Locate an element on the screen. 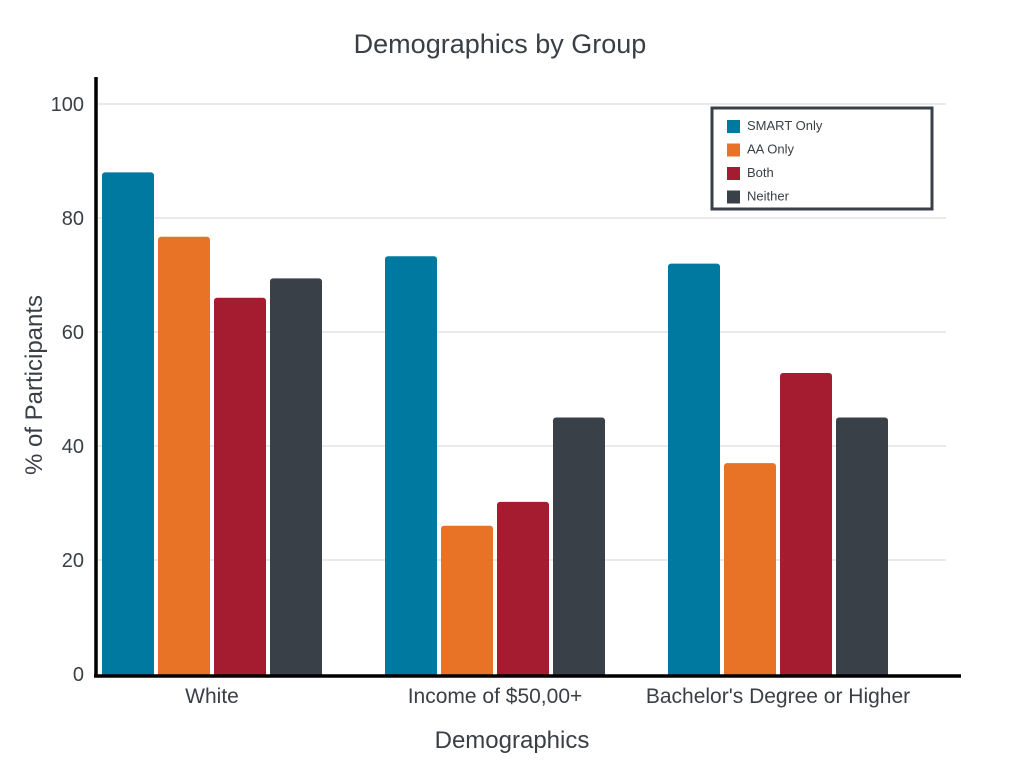 Image resolution: width=1024 pixels, height=768 pixels. legend-label: Neither is located at coordinates (768, 196).